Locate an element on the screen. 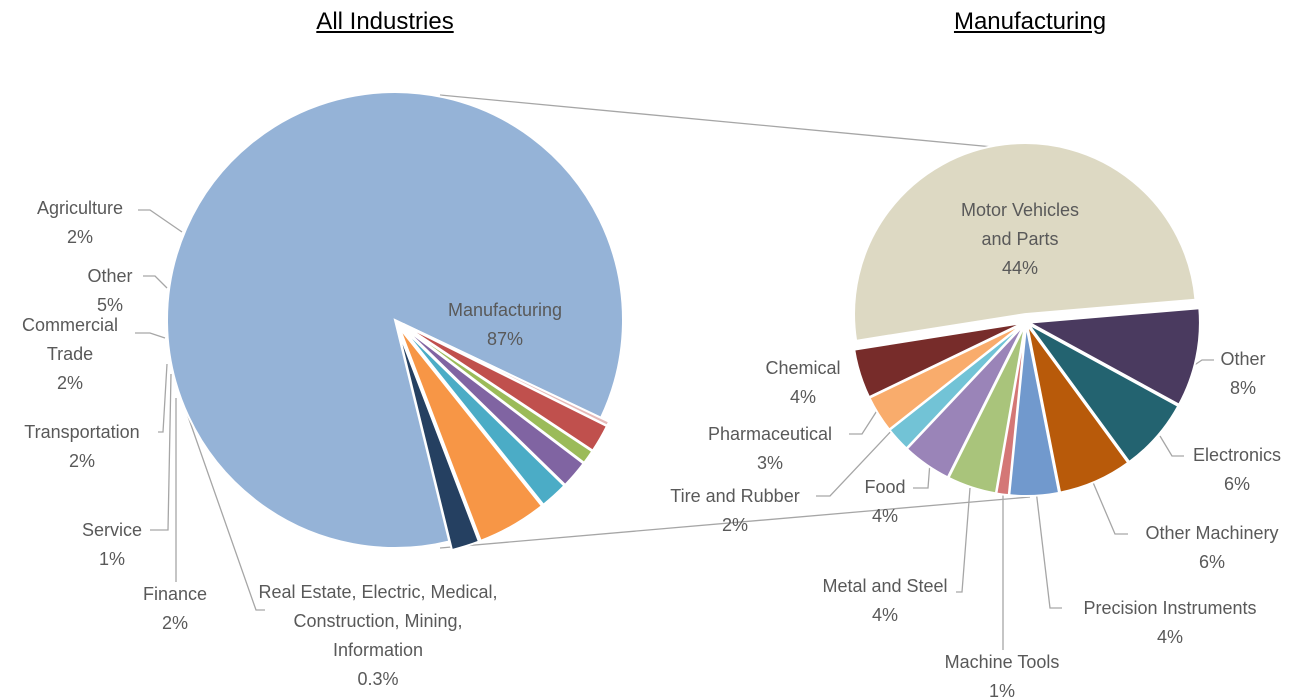 This screenshot has height=699, width=1312. category-label: Machine Tools is located at coordinates (1002, 662).